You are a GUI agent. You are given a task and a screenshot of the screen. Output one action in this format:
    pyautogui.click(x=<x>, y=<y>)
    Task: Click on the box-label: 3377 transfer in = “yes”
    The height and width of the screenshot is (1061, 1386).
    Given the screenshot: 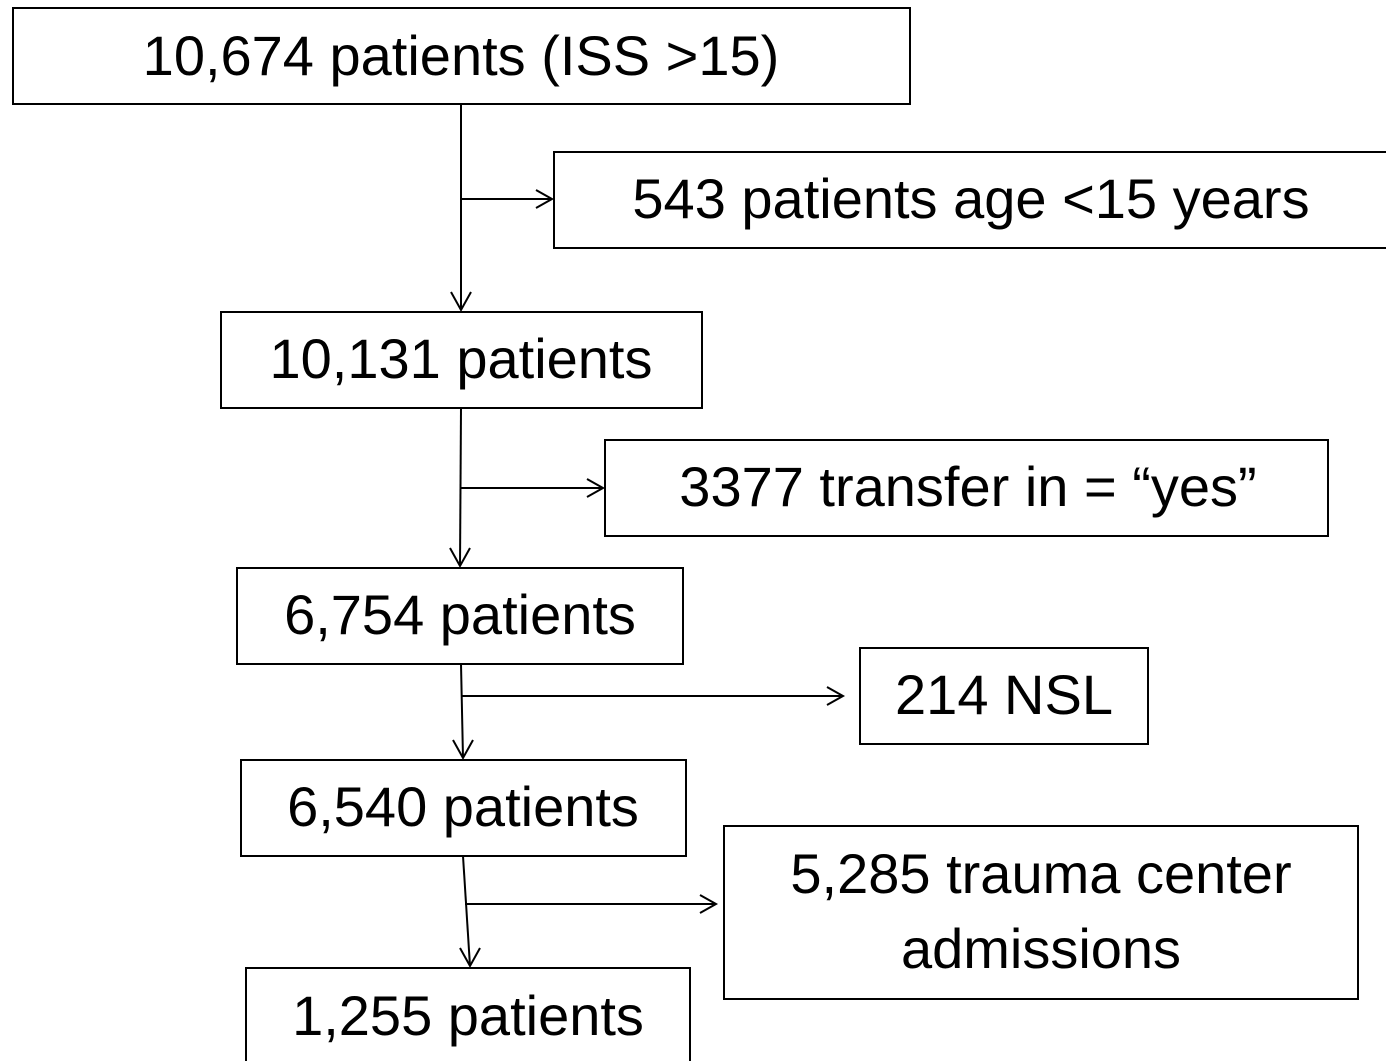 What is the action you would take?
    pyautogui.click(x=967, y=486)
    